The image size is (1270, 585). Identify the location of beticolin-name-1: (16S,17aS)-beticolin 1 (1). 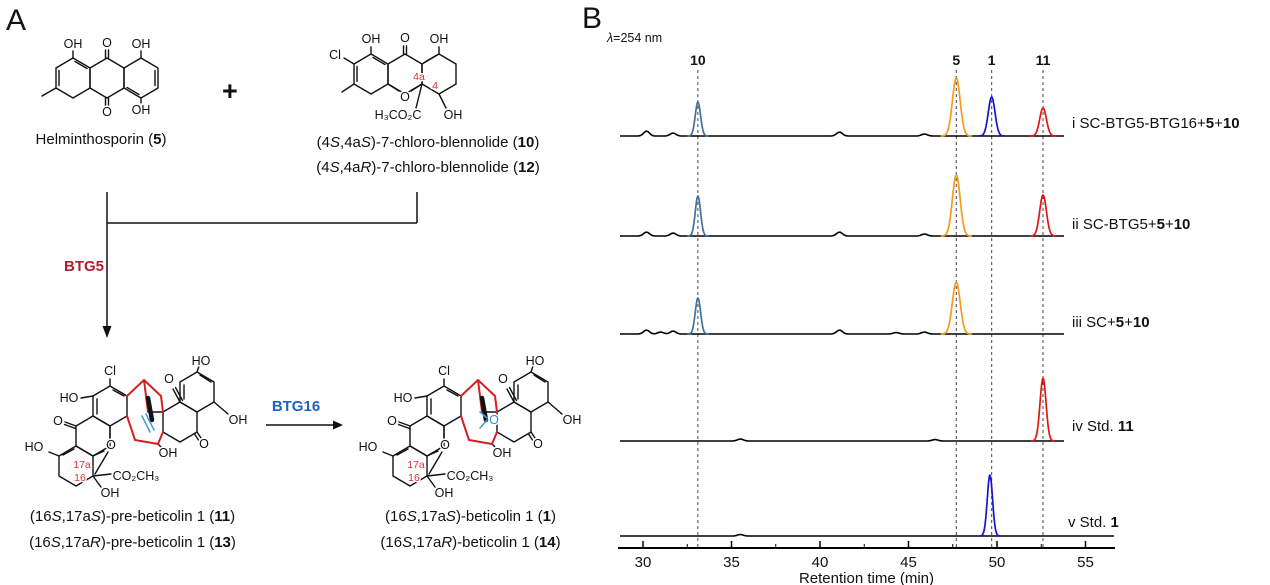
(470, 516).